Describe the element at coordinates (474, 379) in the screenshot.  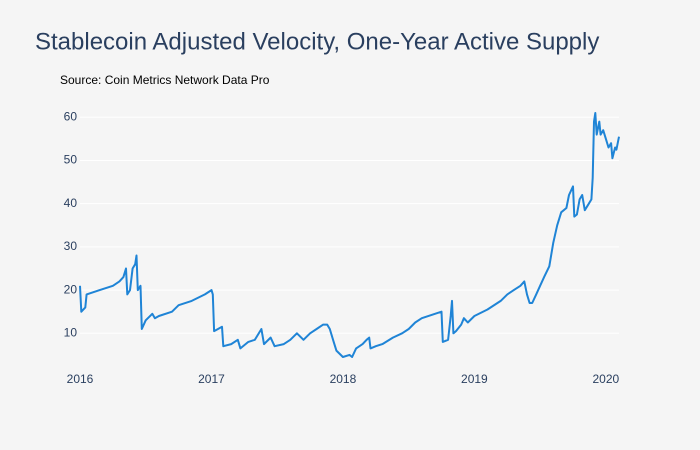
I see `x-tick-label: 2019` at that location.